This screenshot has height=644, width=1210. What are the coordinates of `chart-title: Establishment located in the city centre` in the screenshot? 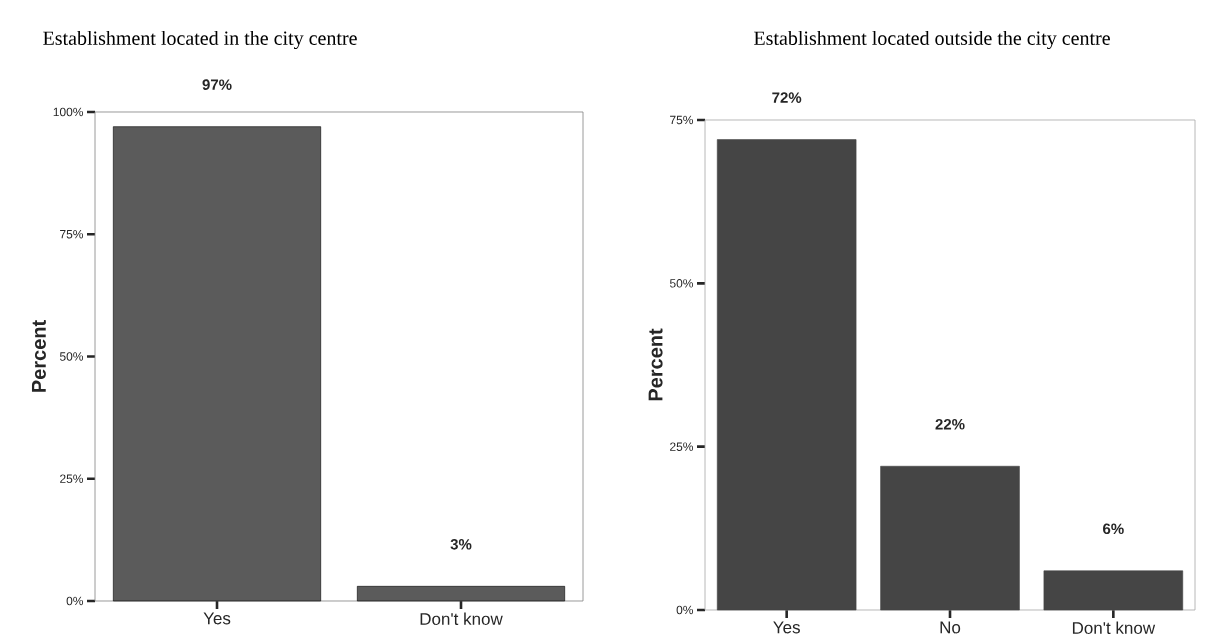 It's located at (200, 40).